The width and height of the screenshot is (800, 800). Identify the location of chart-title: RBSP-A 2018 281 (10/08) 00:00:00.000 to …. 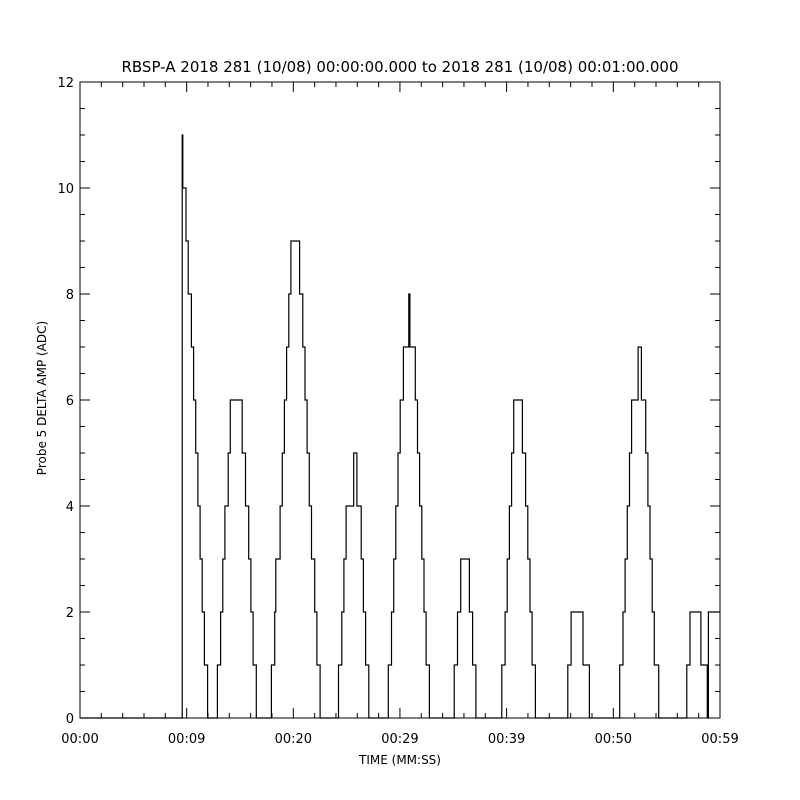
(399, 67).